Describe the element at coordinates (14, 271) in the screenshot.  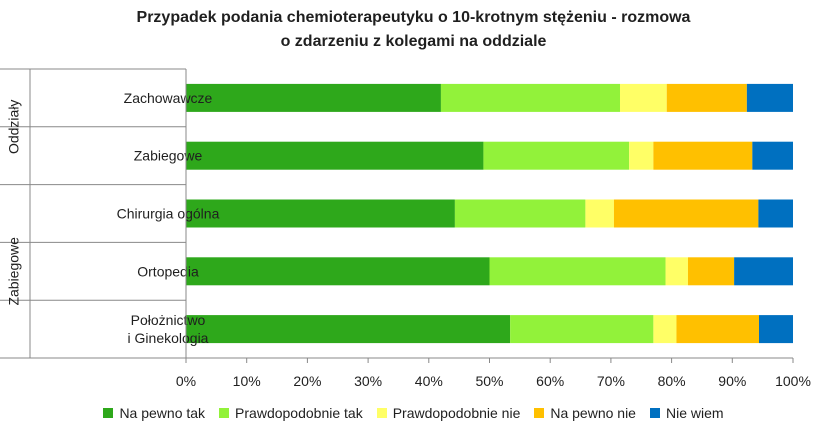
I see `group-label: Zabiegowe` at that location.